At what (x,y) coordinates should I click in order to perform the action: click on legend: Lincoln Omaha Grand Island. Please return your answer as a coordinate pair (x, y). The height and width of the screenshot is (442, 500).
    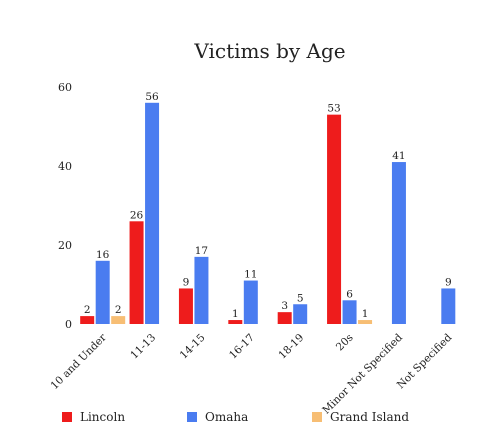
    Looking at the image, I should click on (235, 417).